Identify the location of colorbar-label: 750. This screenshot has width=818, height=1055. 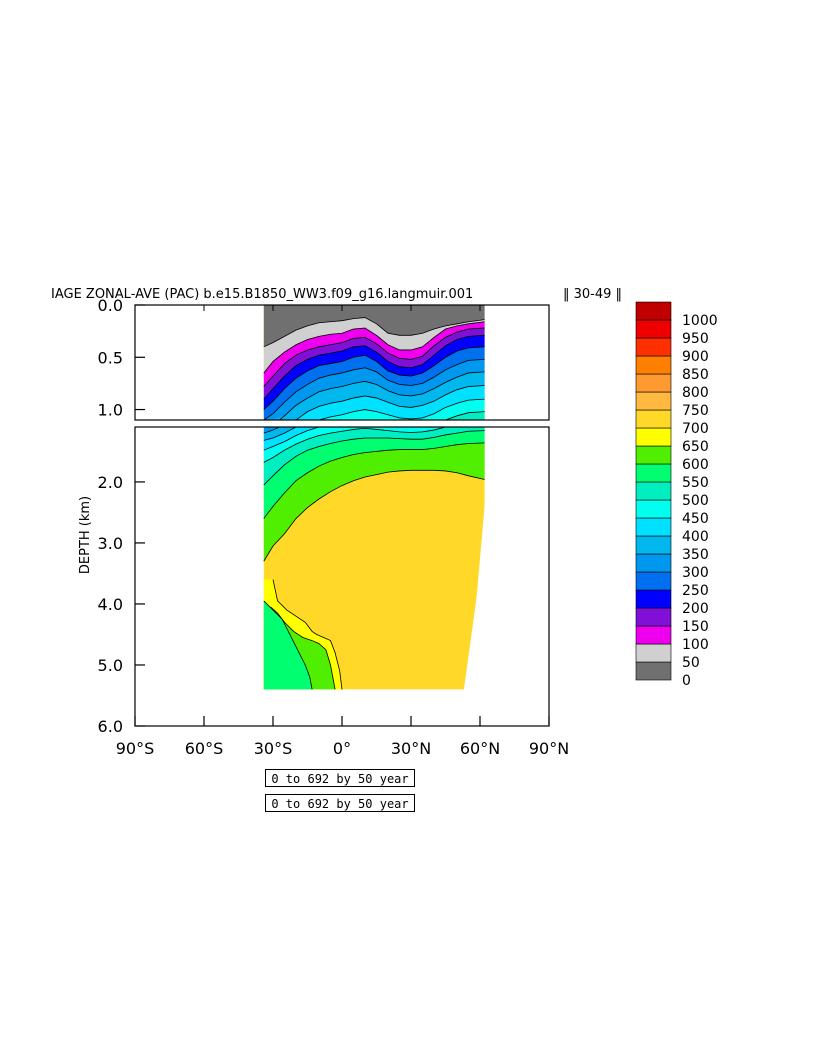
(695, 411).